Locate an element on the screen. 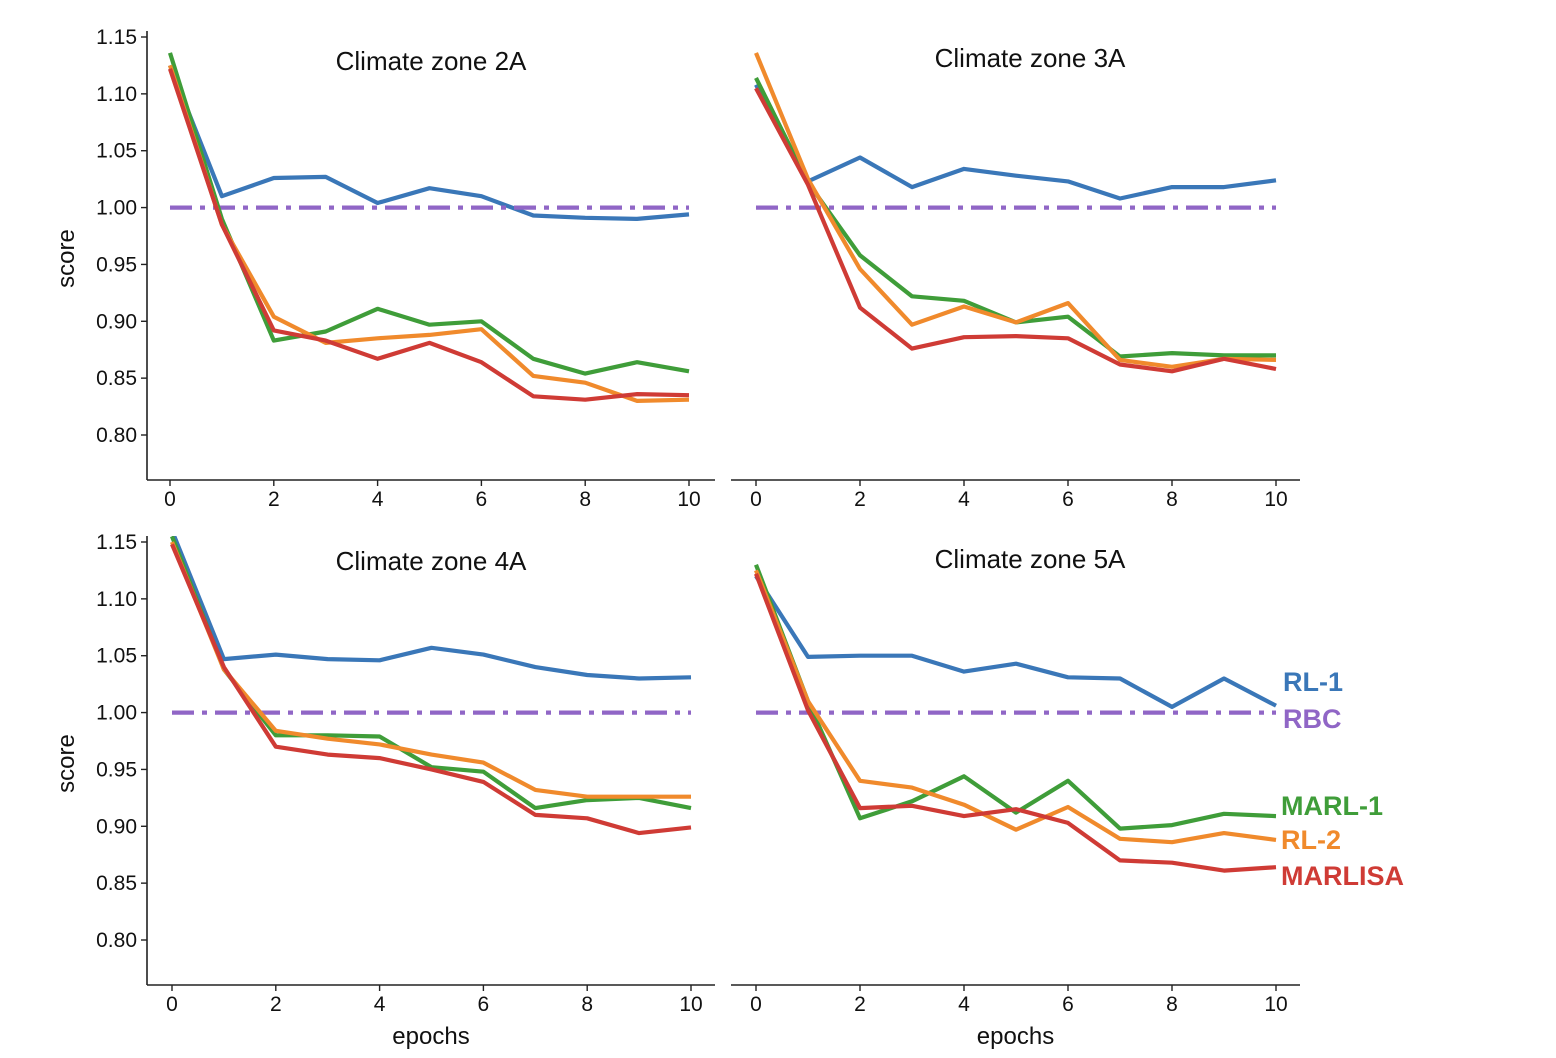  panel-title: Climate zone 3A is located at coordinates (1030, 58).